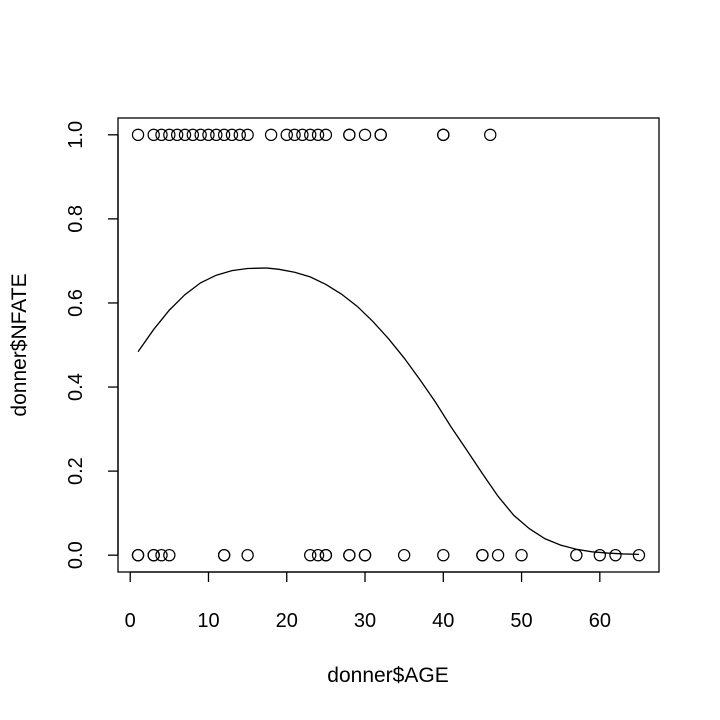 The width and height of the screenshot is (720, 720). What do you see at coordinates (76, 219) in the screenshot?
I see `y-tick-label: 0.8` at bounding box center [76, 219].